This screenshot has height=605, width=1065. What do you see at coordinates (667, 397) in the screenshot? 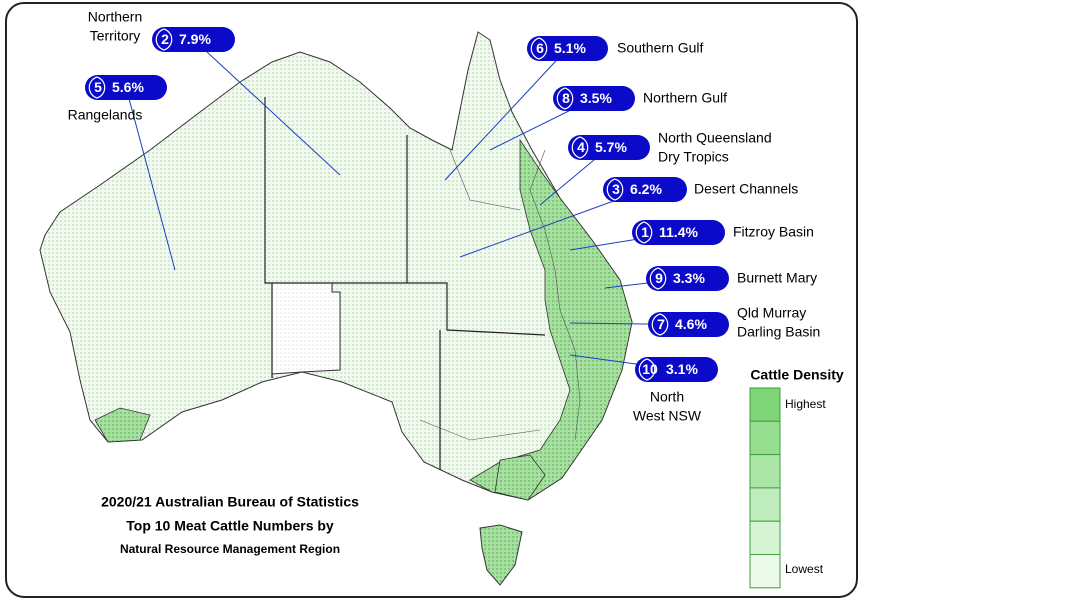
I see `region-name: North` at bounding box center [667, 397].